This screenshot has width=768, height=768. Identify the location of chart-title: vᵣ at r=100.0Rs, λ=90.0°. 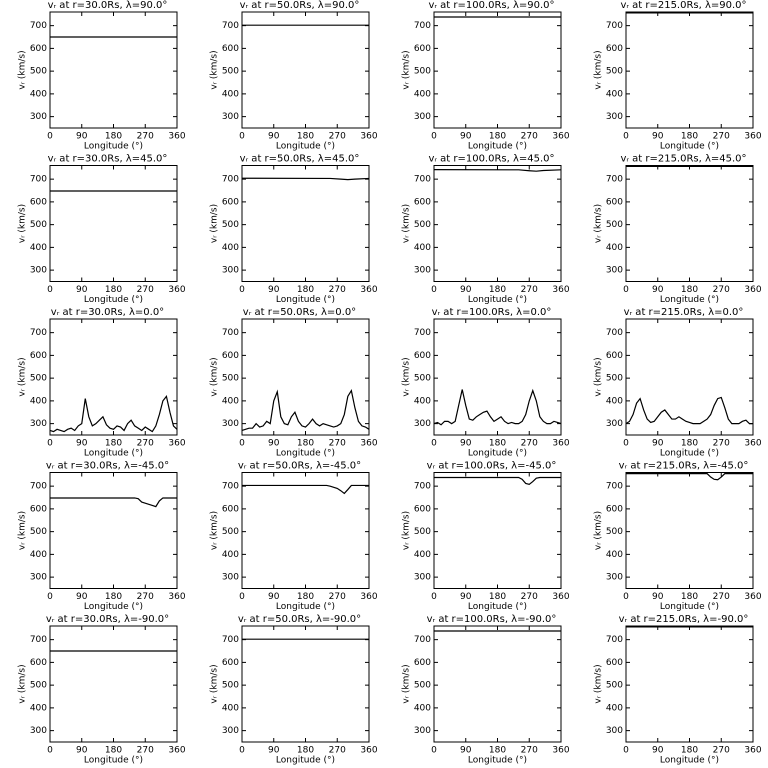
(491, 5).